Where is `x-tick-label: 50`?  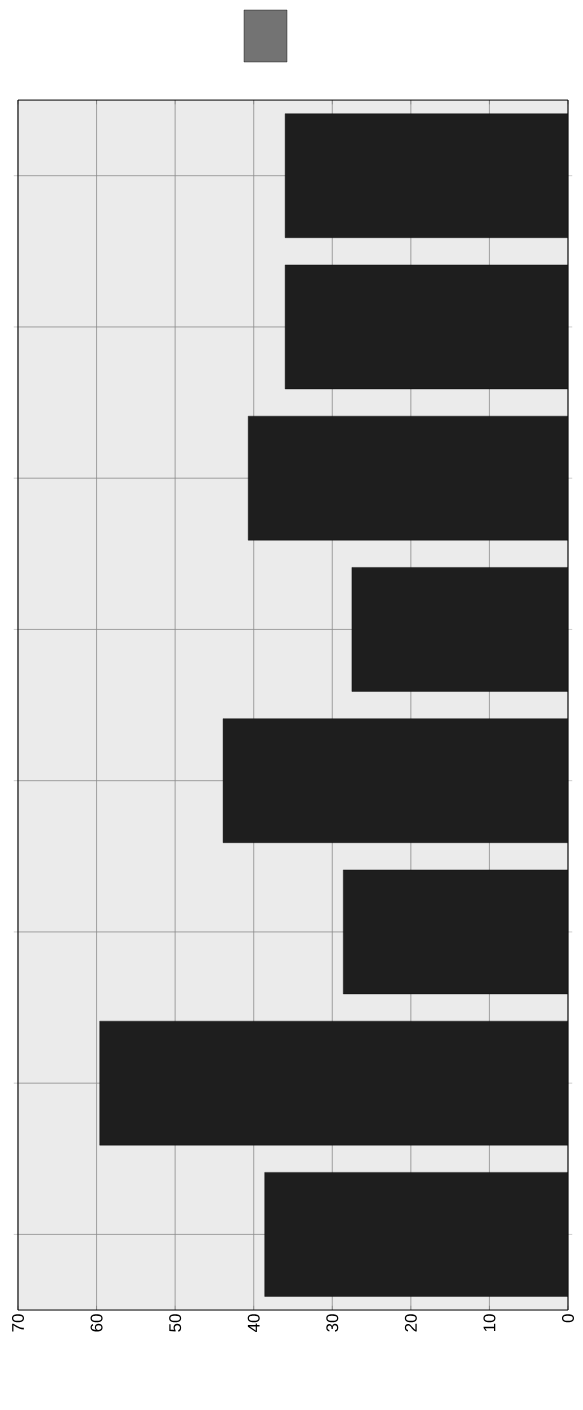
x-tick-label: 50 is located at coordinates (175, 1323).